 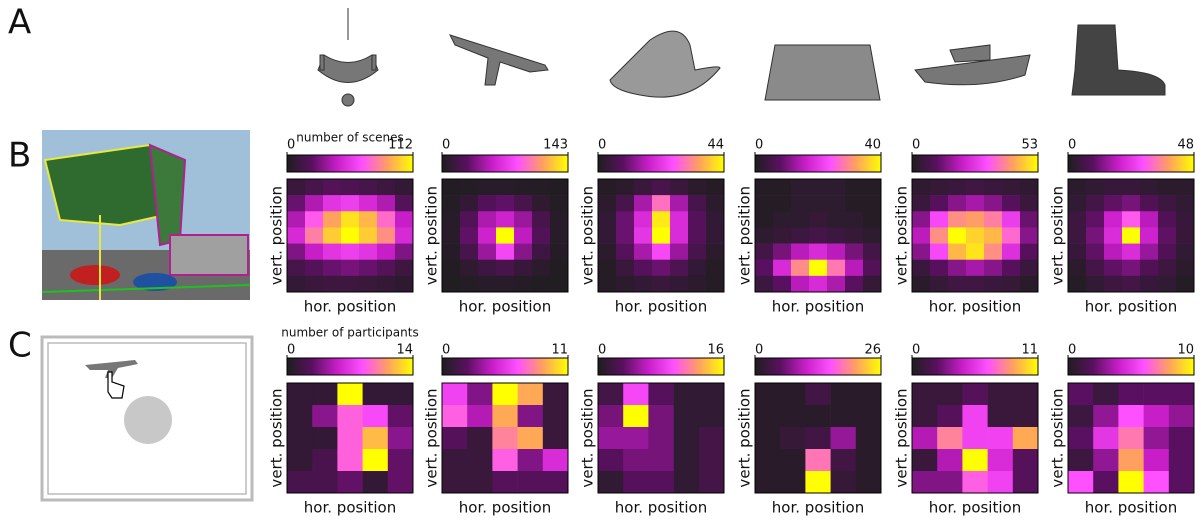 I want to click on colorbar-tick-label: 44, so click(x=715, y=145).